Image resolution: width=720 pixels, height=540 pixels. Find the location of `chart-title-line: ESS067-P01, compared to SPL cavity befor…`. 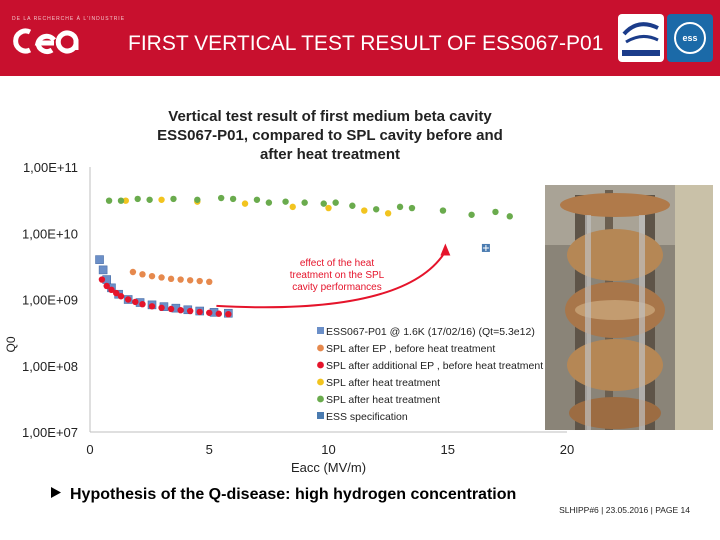

chart-title-line: ESS067-P01, compared to SPL cavity befor… is located at coordinates (330, 135).